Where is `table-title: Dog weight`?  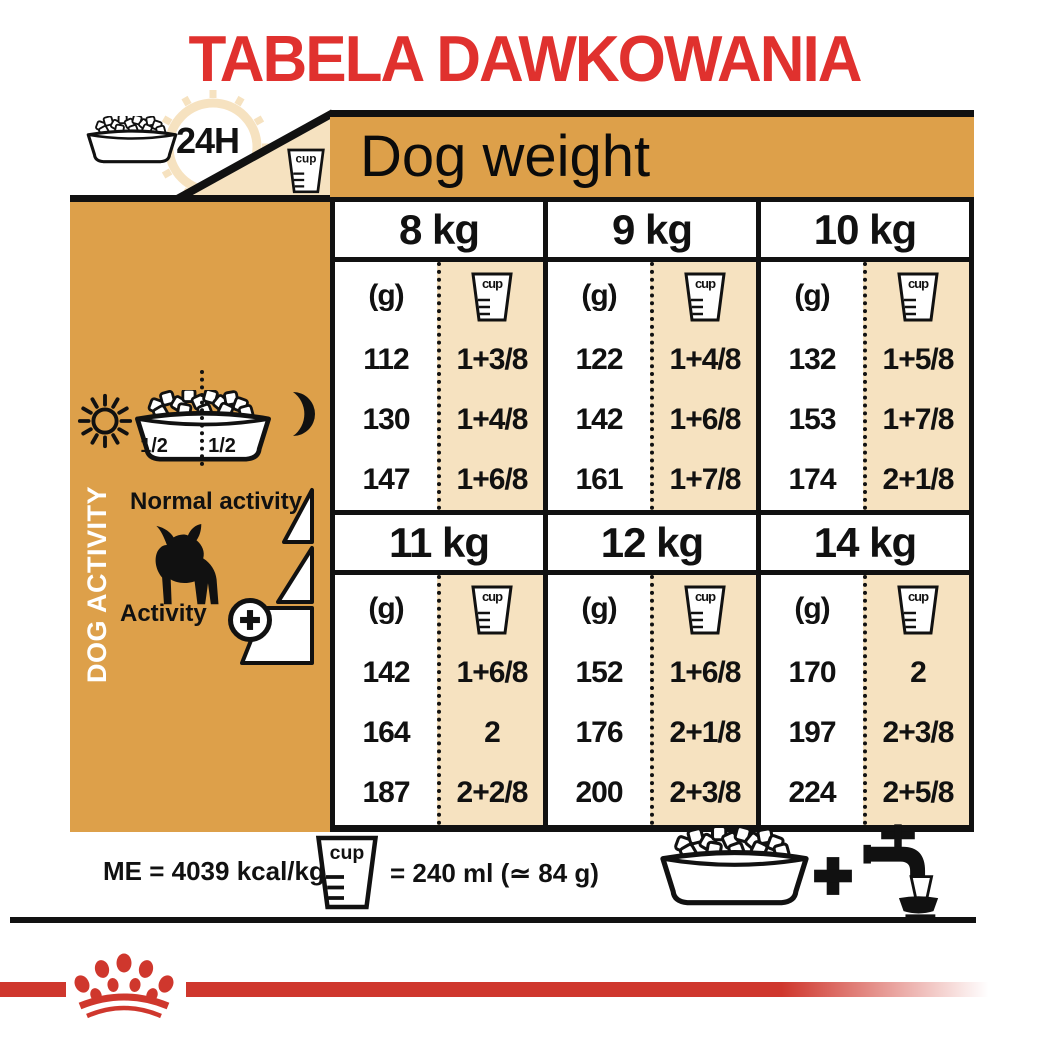
table-title: Dog weight is located at coordinates (652, 157).